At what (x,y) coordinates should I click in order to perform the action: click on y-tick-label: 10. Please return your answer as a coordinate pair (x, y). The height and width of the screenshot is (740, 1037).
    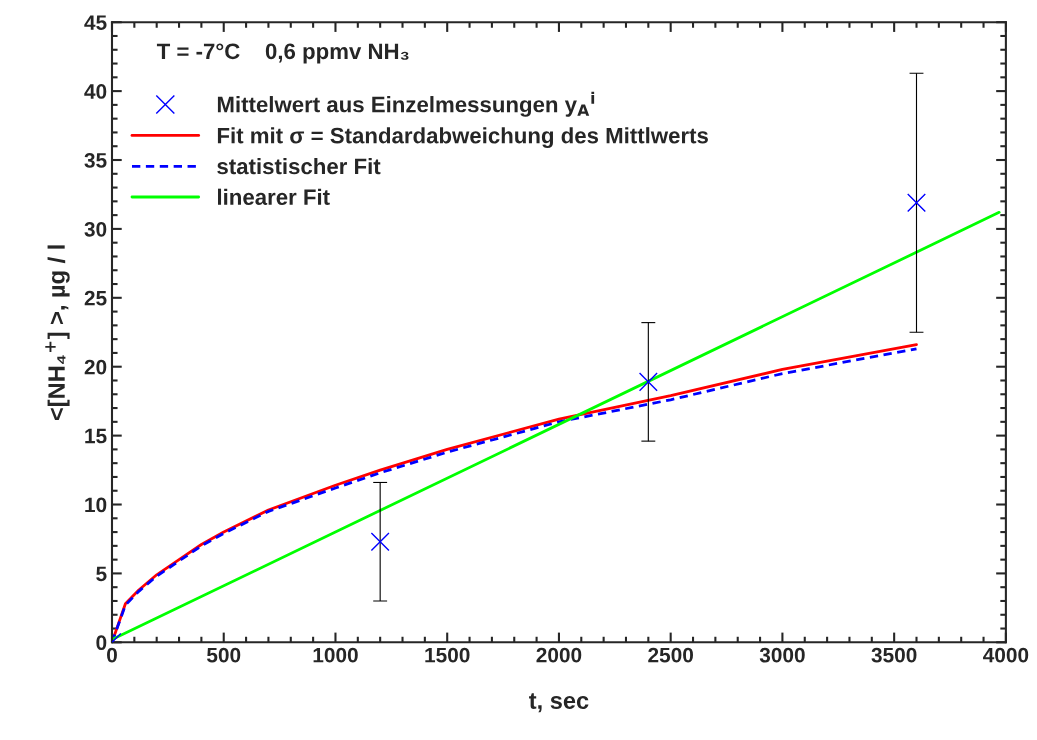
    Looking at the image, I should click on (96, 505).